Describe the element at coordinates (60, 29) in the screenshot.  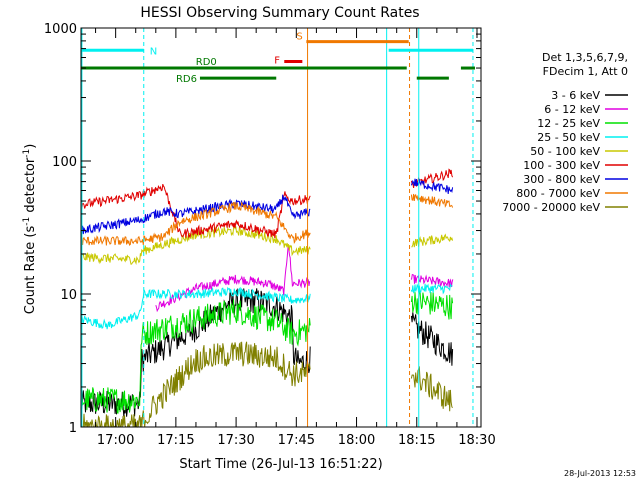
I see `y-tick-label: 1000` at that location.